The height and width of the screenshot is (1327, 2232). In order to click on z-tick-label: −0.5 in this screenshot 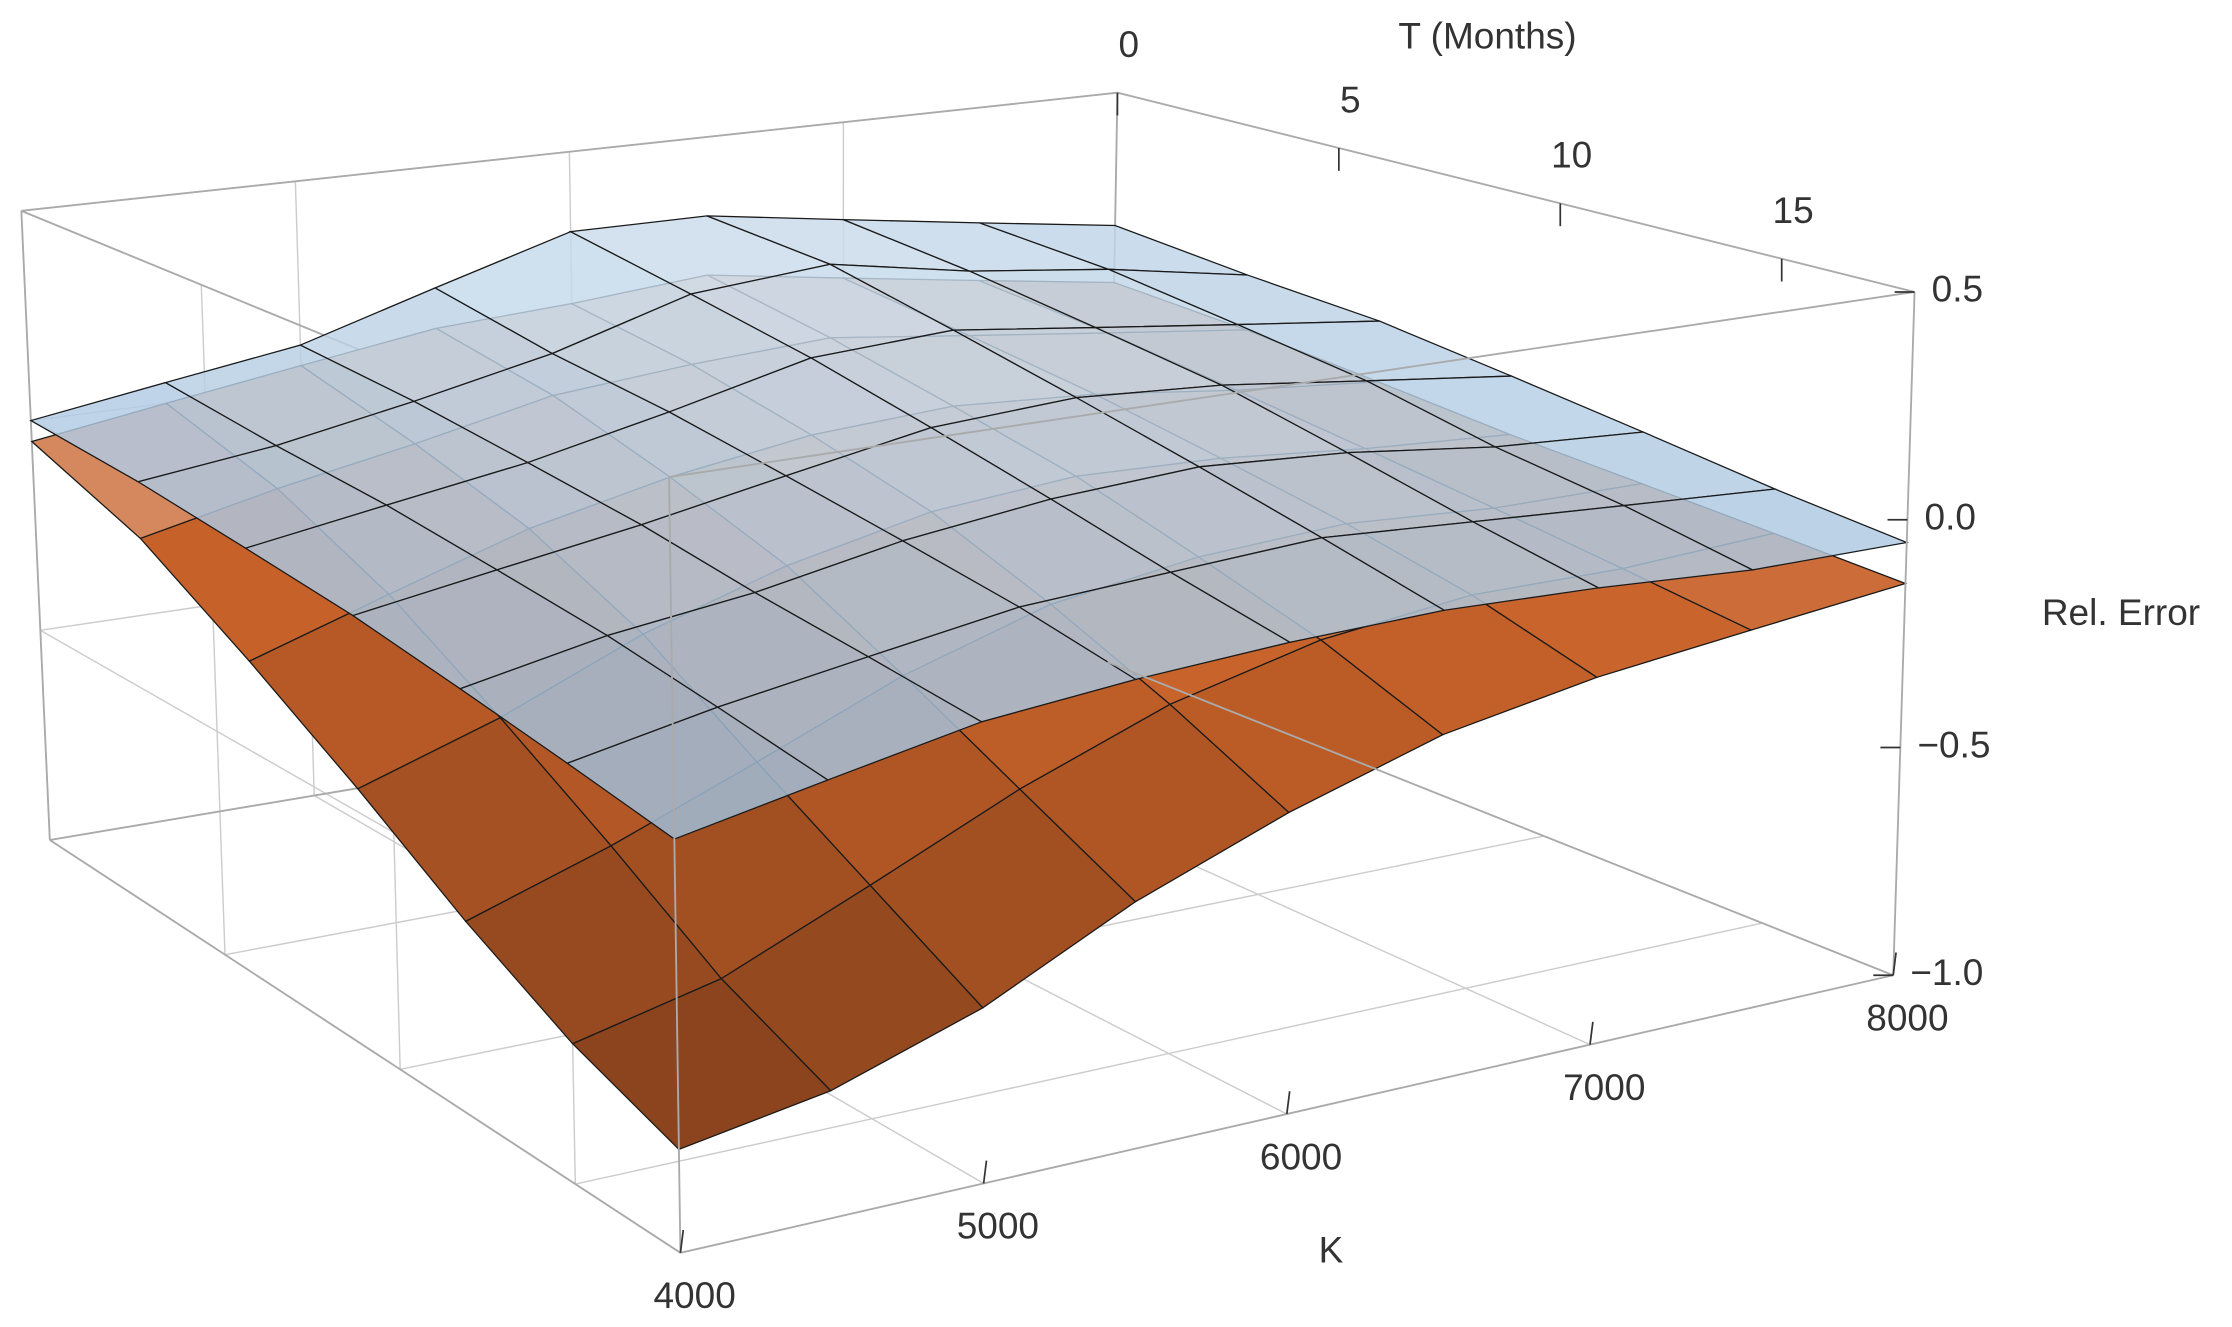, I will do `click(1953, 744)`.